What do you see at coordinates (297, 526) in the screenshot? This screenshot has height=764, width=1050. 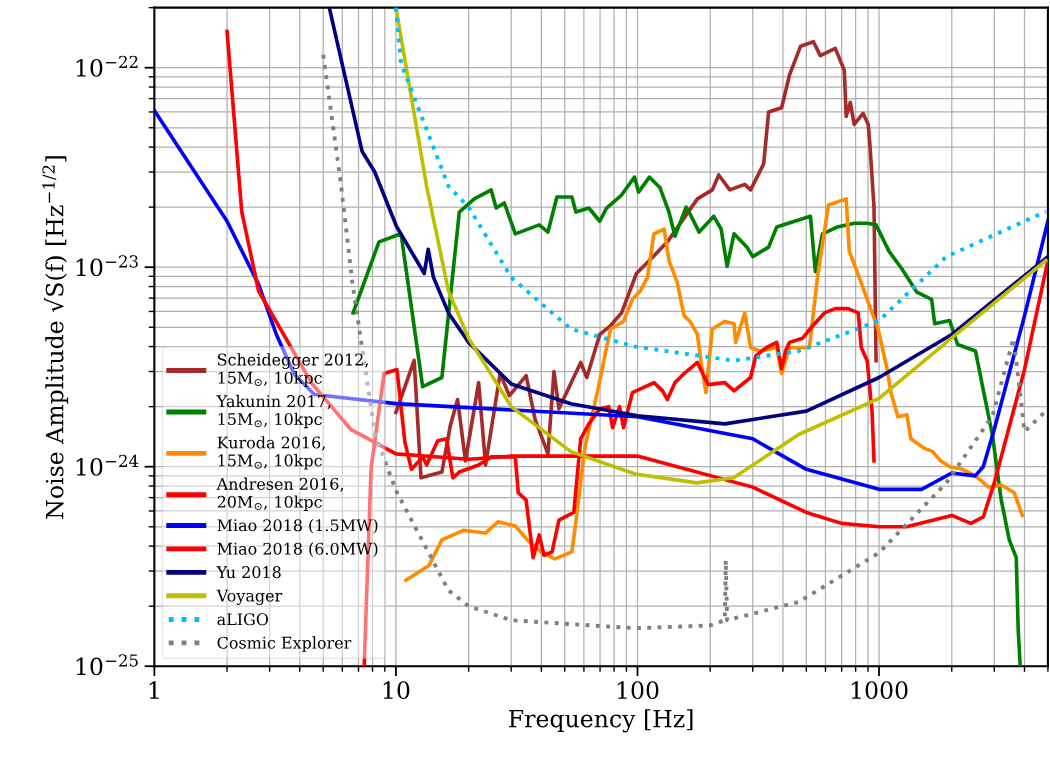 I see `legend-label: Miao 2018 (1.5MW)` at bounding box center [297, 526].